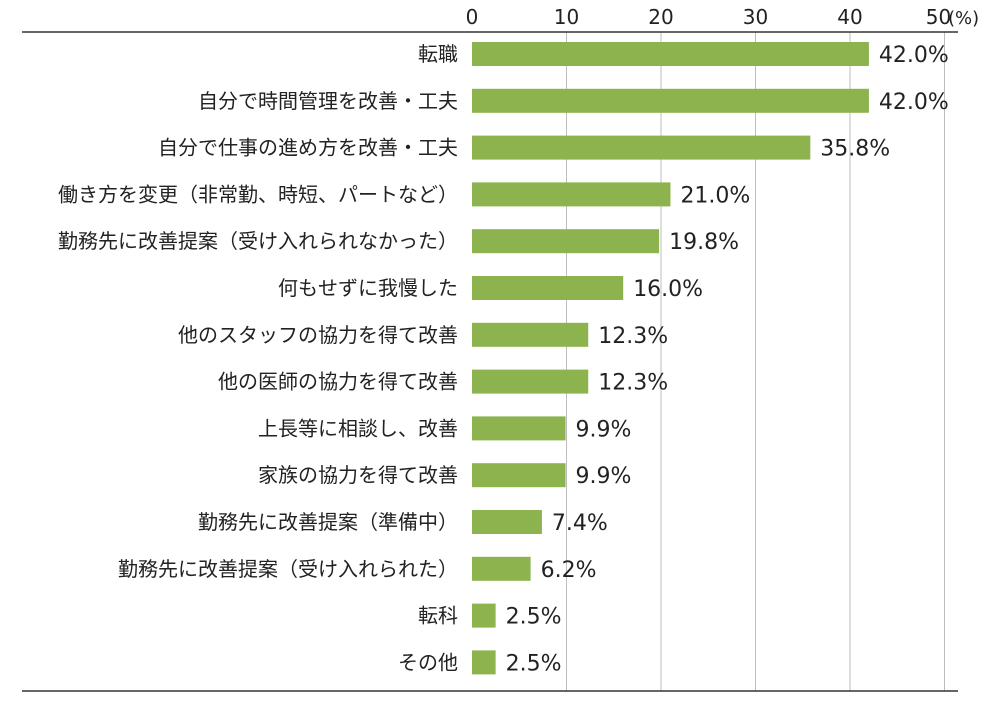 The image size is (1000, 716). What do you see at coordinates (704, 242) in the screenshot?
I see `value-label: 19.8%` at bounding box center [704, 242].